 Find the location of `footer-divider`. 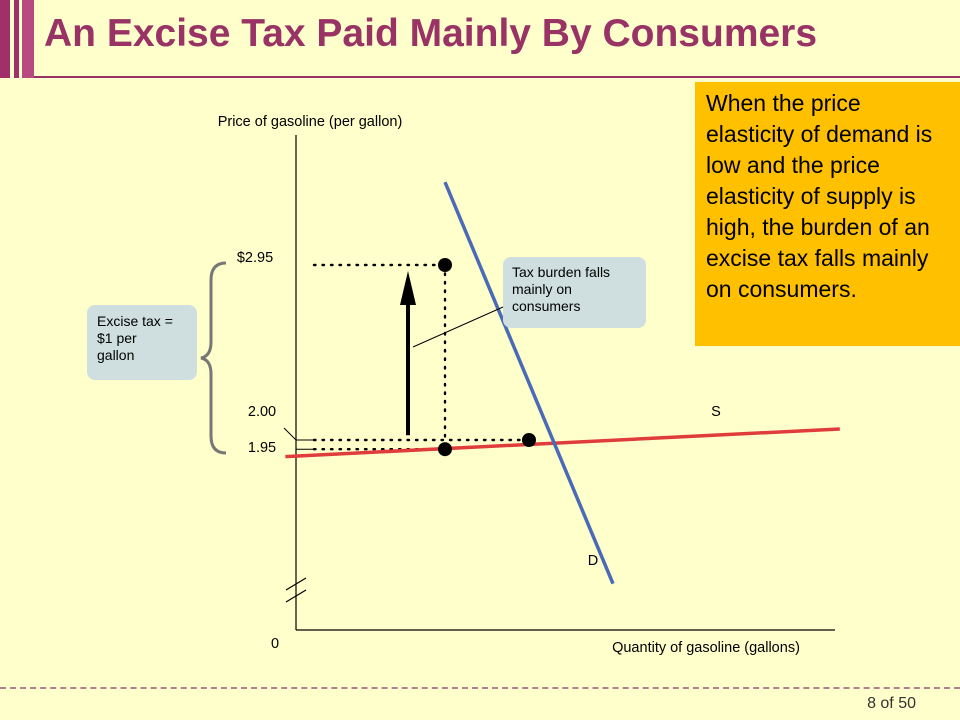

footer-divider is located at coordinates (480, 688).